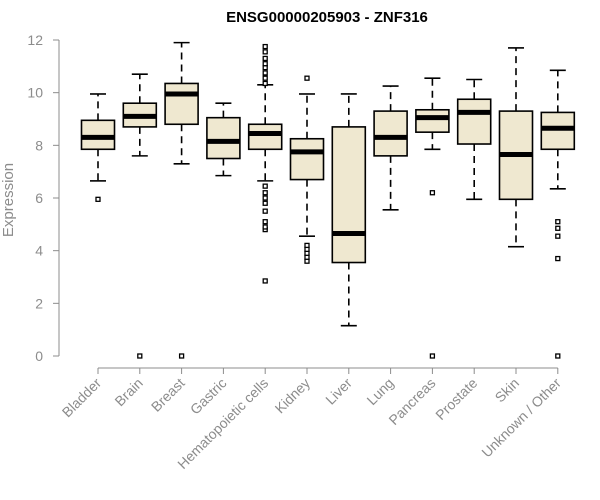 This screenshot has width=600, height=500. What do you see at coordinates (521, 418) in the screenshot?
I see `x-tick-label: Unknown / Other` at bounding box center [521, 418].